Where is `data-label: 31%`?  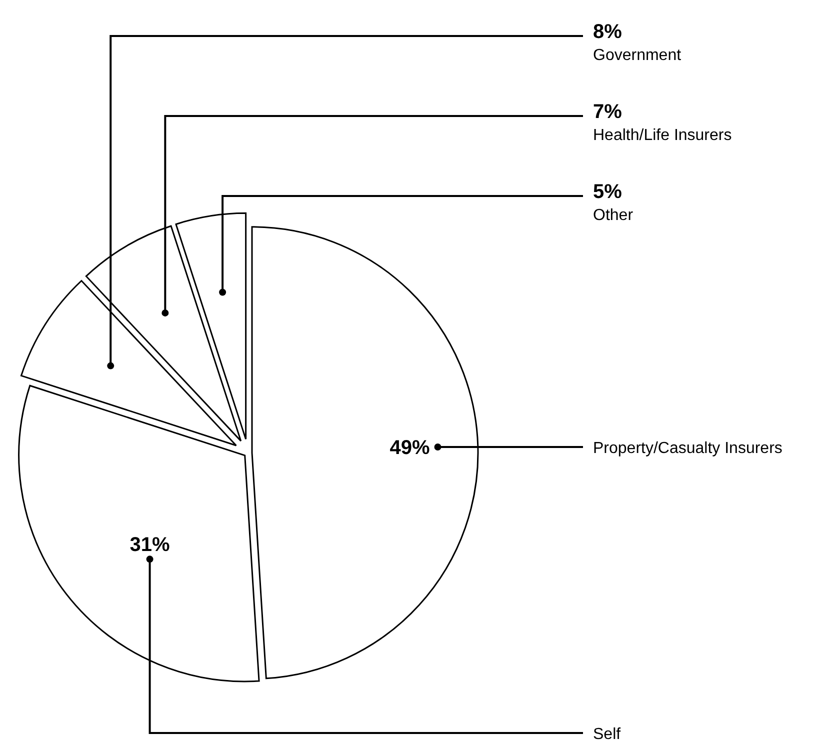 data-label: 31% is located at coordinates (150, 545).